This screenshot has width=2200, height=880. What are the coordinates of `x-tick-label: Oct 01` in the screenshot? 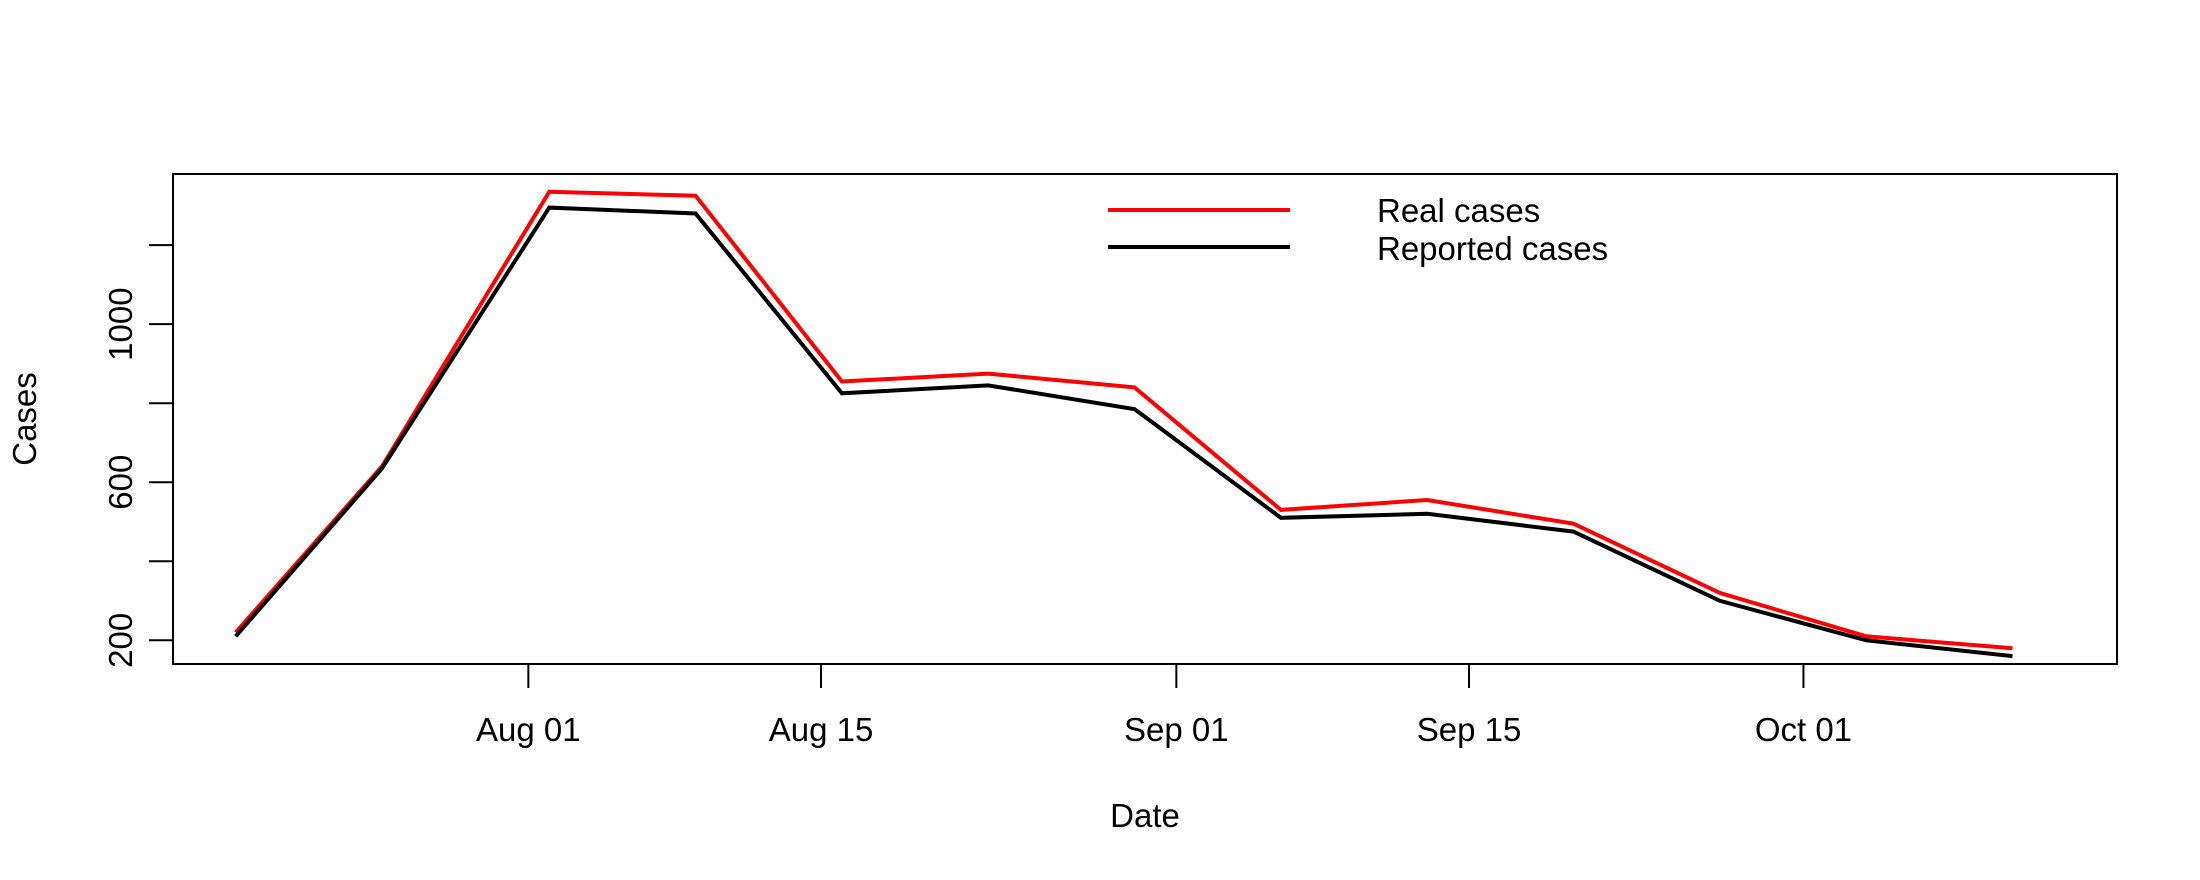 It's located at (1803, 729).